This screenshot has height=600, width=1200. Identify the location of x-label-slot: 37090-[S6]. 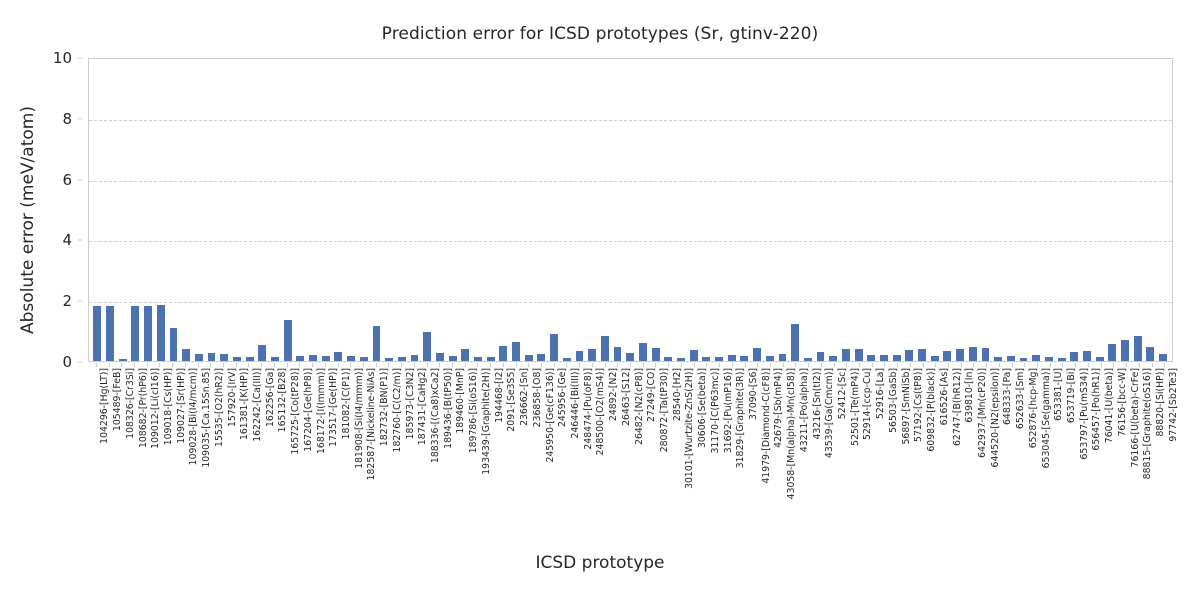
(749, 448).